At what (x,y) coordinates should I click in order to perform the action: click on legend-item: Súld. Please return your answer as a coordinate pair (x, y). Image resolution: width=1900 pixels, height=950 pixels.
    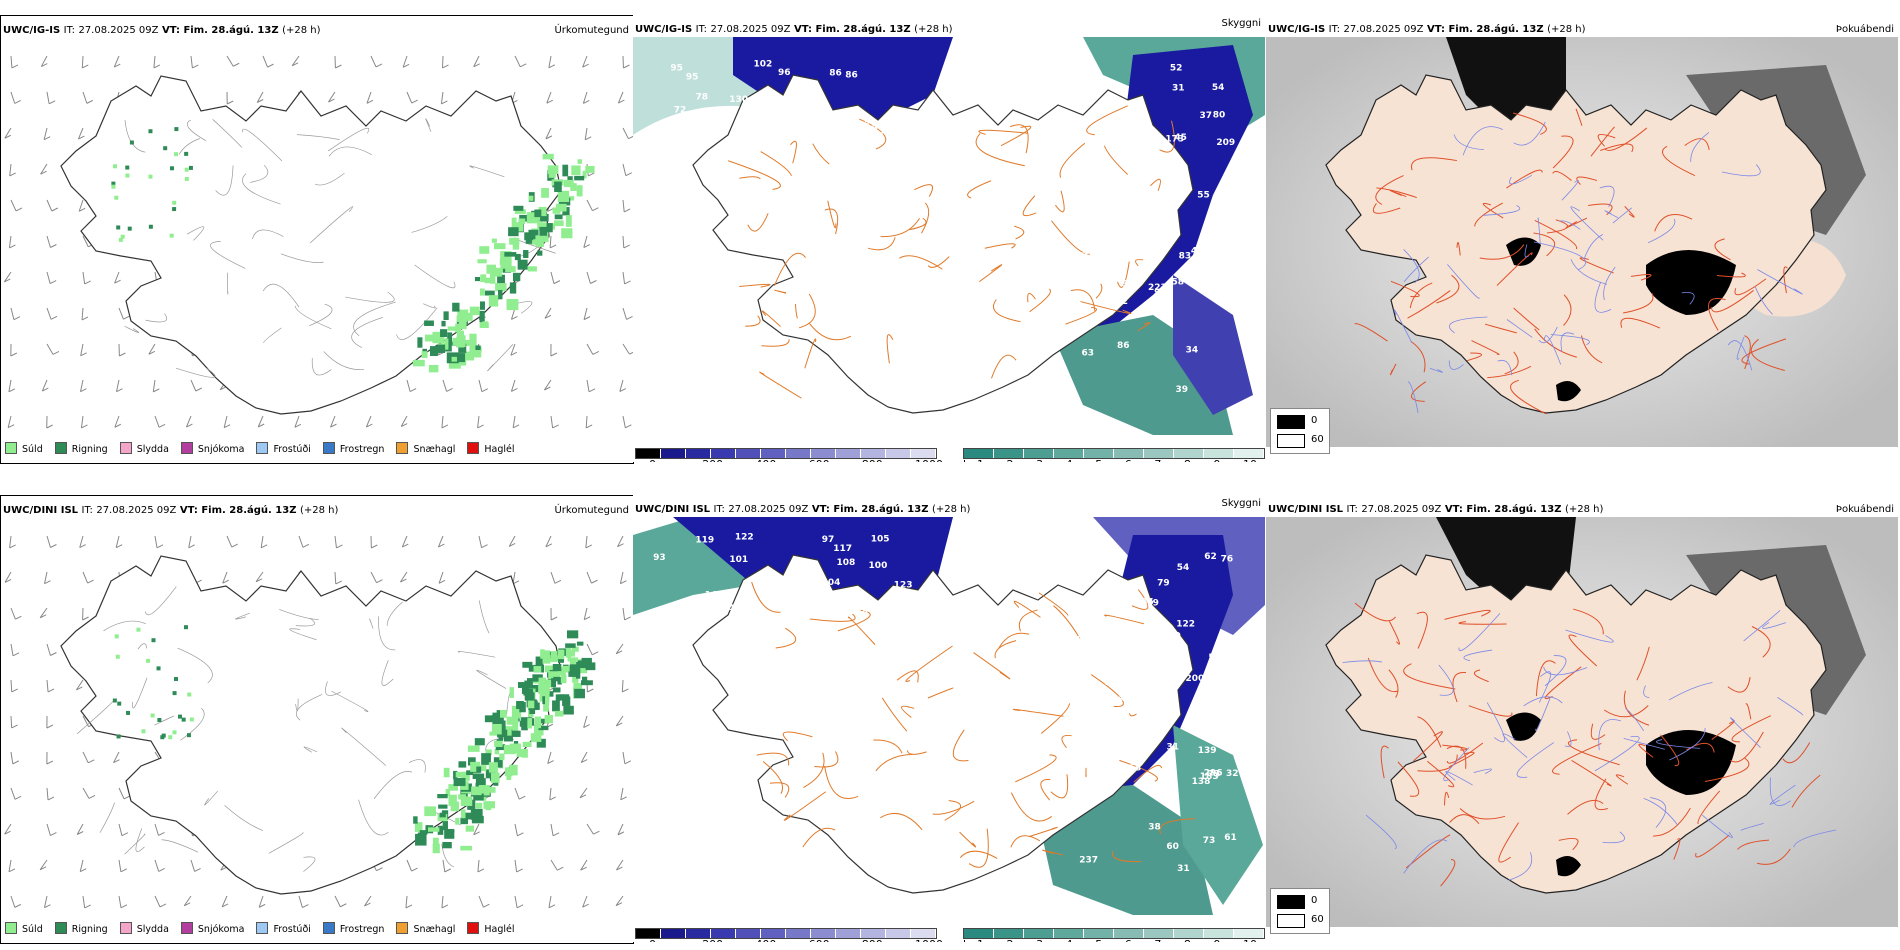
    Looking at the image, I should click on (24, 928).